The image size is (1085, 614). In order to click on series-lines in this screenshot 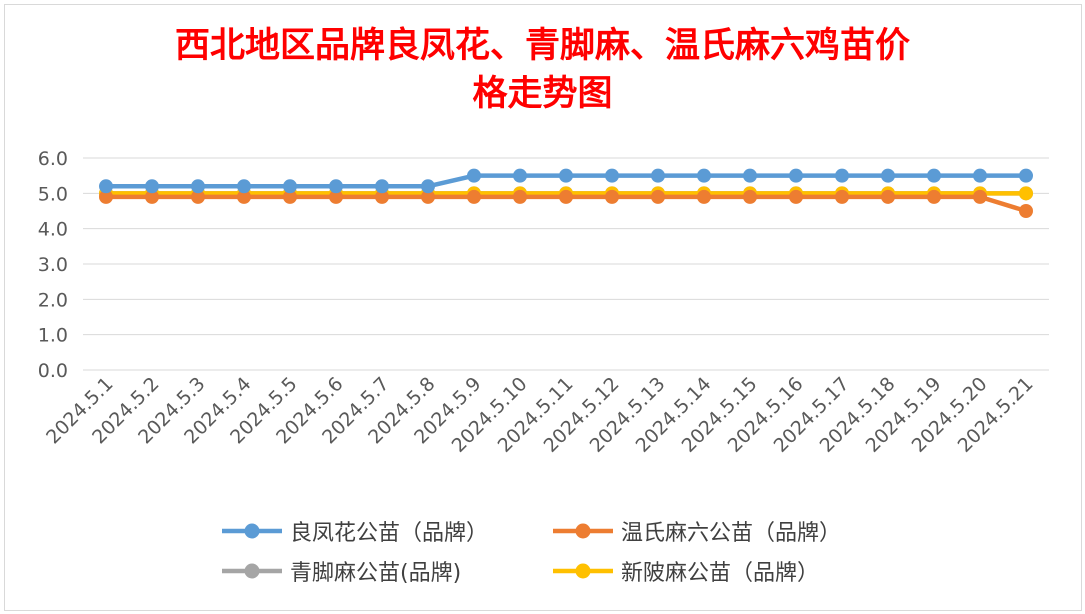, I will do `click(566, 193)`.